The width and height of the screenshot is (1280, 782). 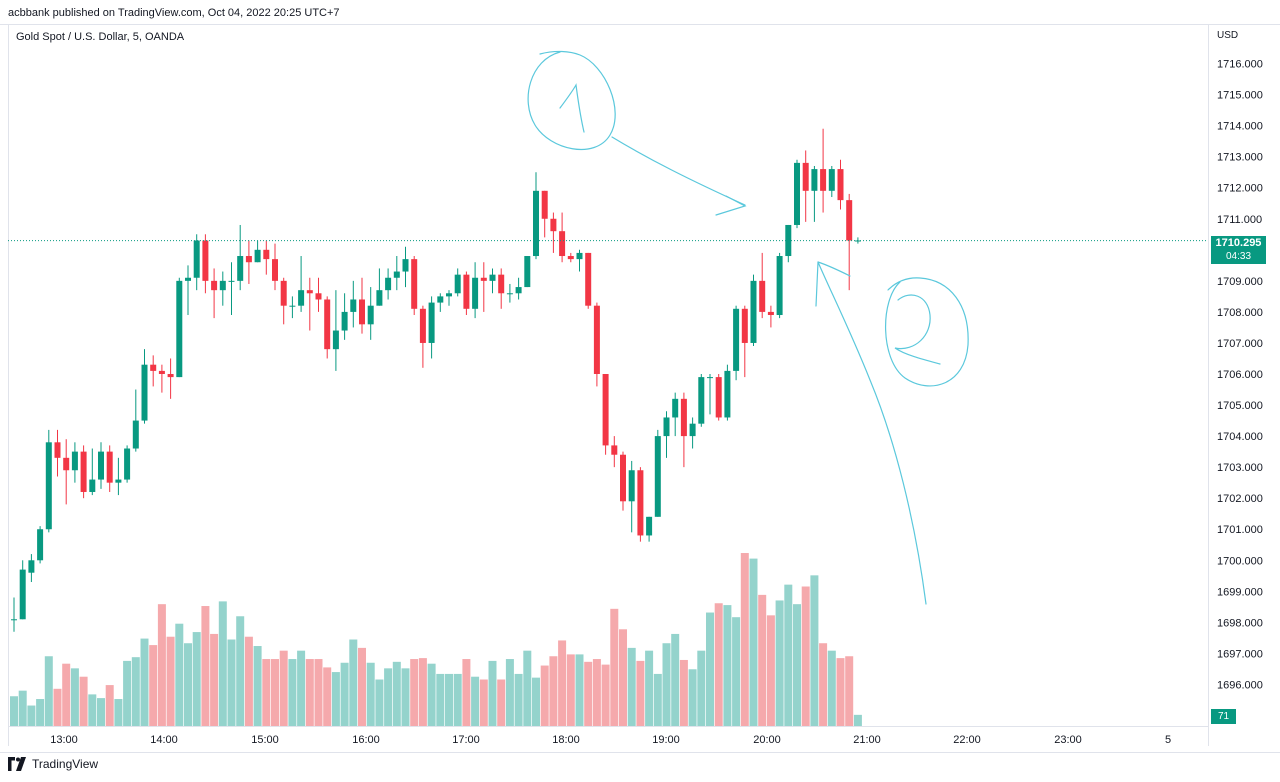 I want to click on price-axis-border, so click(x=1208, y=385).